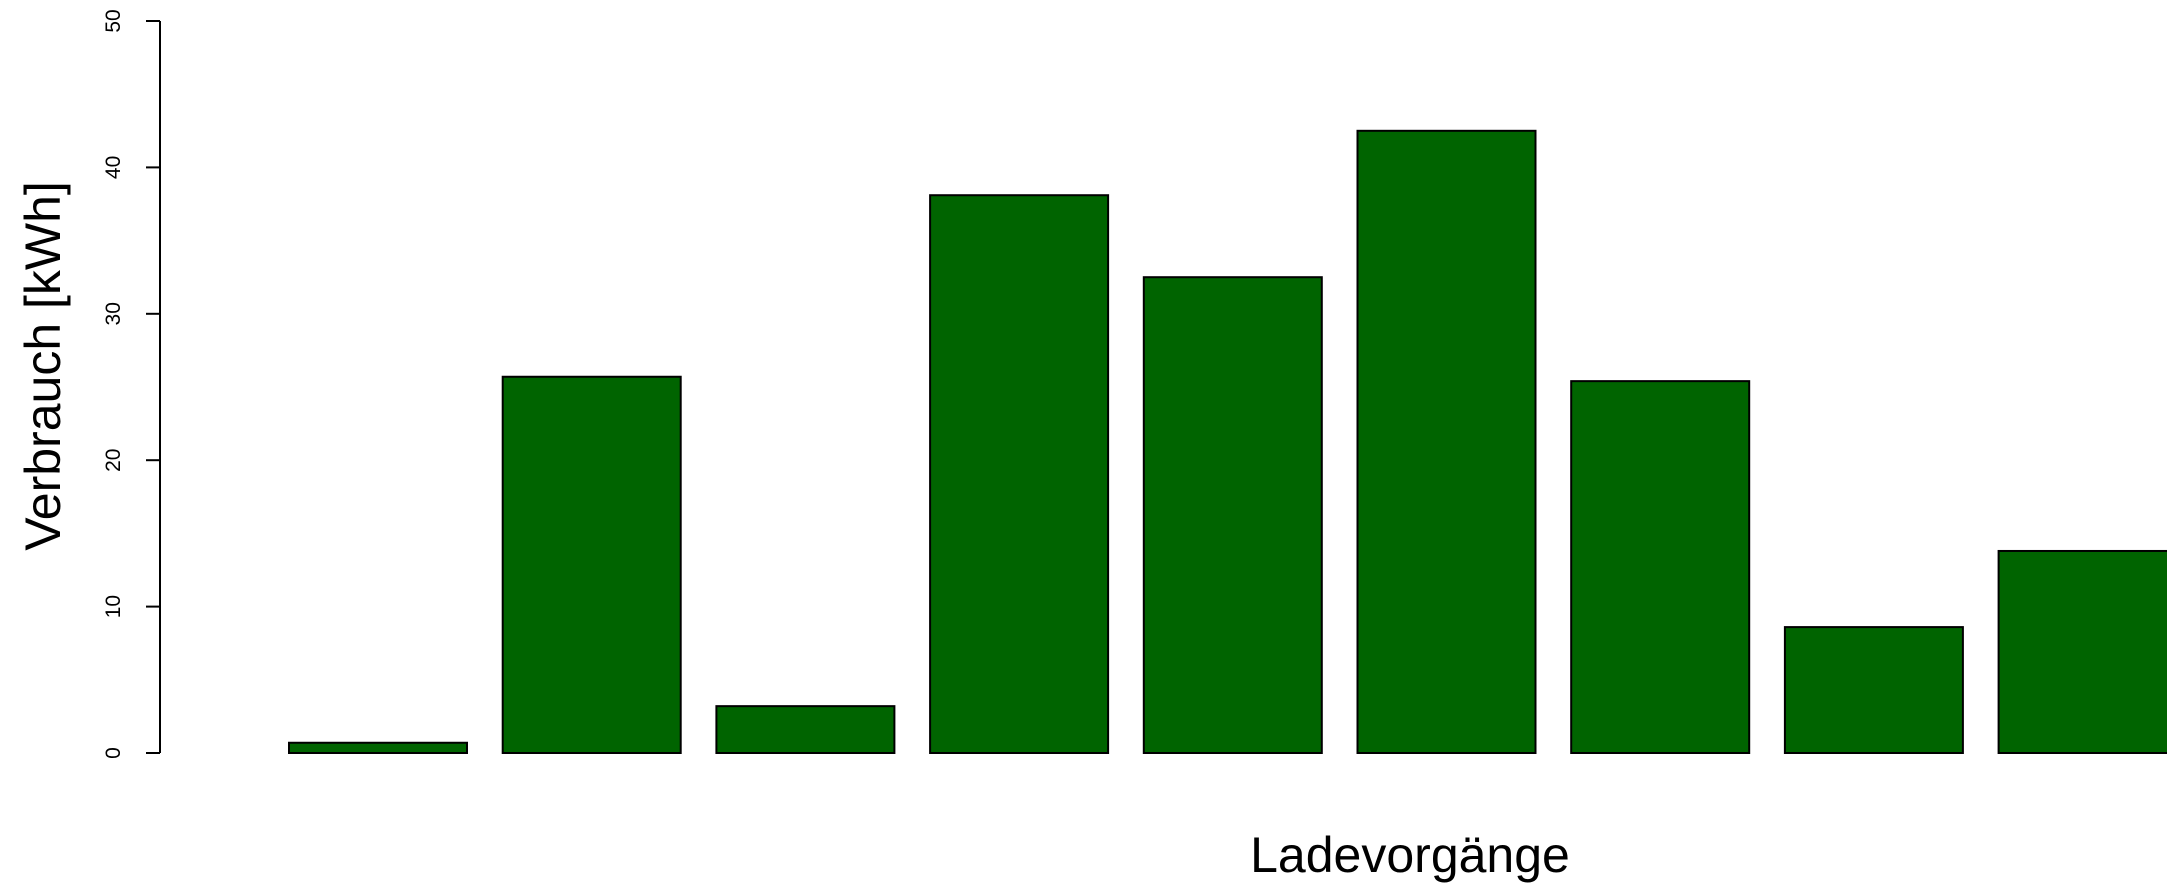  I want to click on y-tick-label: 30, so click(113, 313).